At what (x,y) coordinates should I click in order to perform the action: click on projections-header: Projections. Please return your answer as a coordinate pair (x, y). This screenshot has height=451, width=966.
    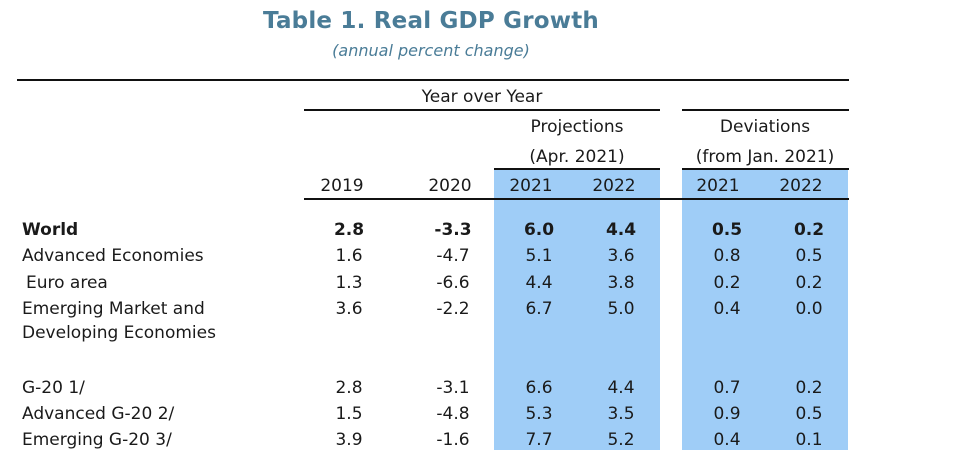
    Looking at the image, I should click on (577, 127).